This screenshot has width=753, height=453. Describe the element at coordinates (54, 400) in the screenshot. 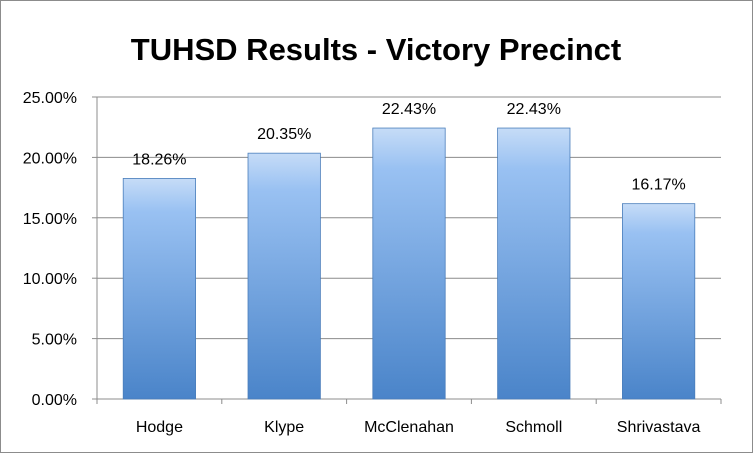

I see `y-tick-label: 0.00%` at that location.